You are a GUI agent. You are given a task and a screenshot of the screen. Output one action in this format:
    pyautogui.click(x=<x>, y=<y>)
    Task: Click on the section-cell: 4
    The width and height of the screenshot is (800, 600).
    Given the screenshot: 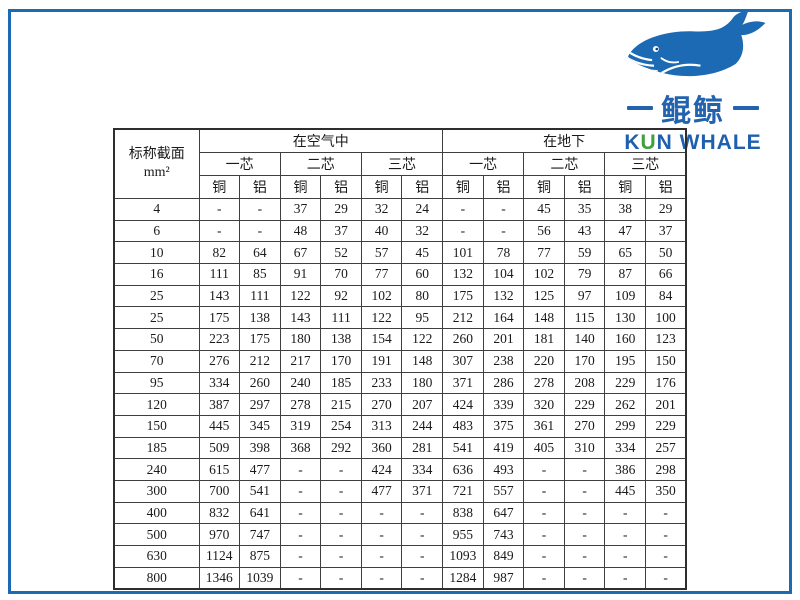 What is the action you would take?
    pyautogui.click(x=156, y=209)
    